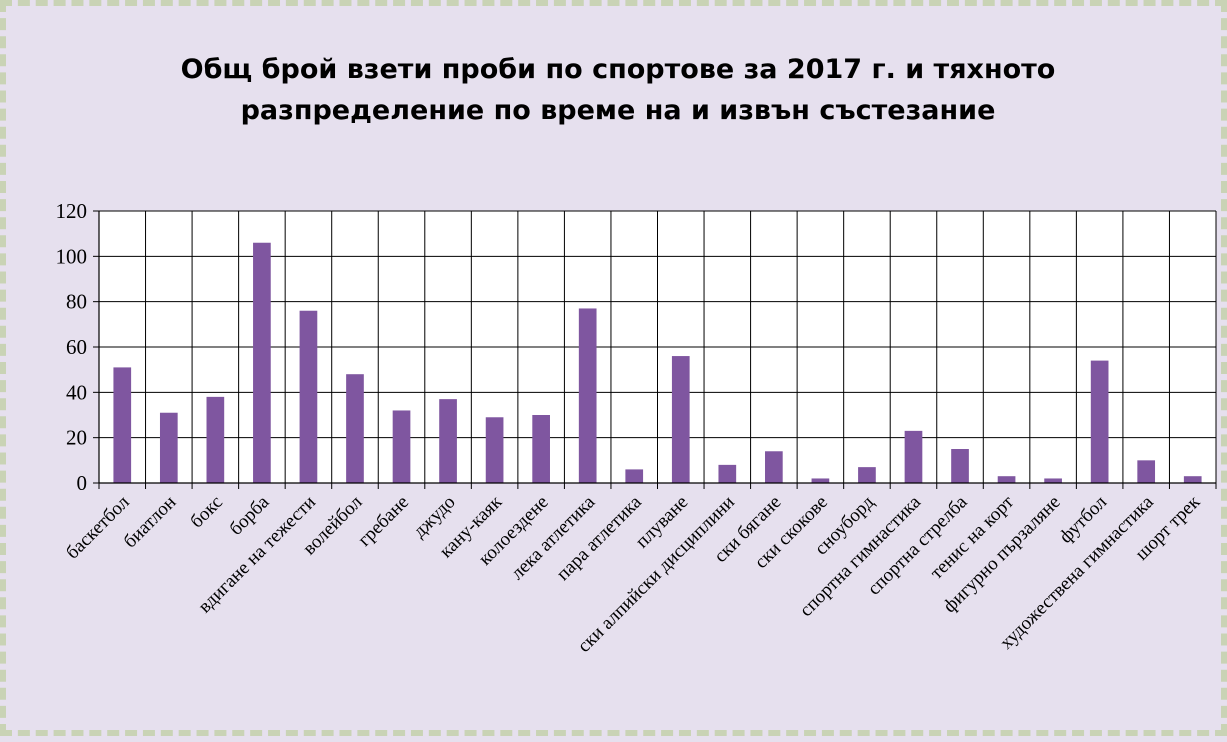 The height and width of the screenshot is (742, 1227). I want to click on y-tick-label: 40, so click(76, 392).